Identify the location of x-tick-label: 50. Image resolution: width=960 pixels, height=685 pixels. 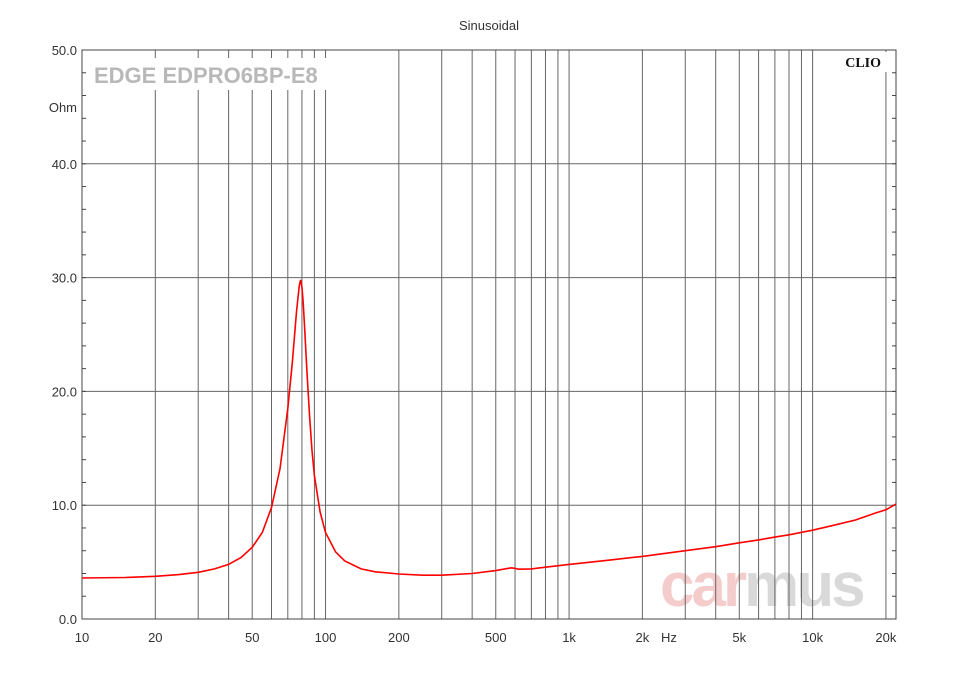
(252, 637).